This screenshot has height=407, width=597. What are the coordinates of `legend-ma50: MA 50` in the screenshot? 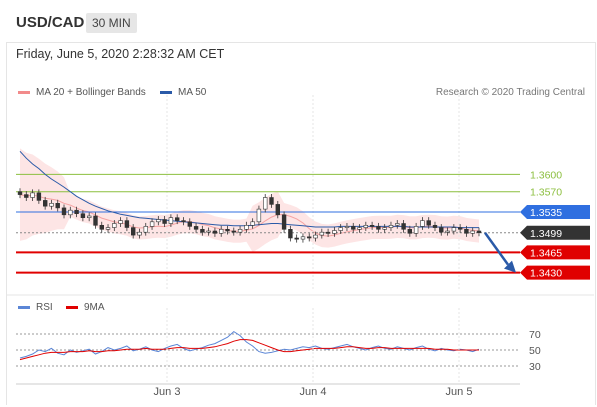 It's located at (183, 92).